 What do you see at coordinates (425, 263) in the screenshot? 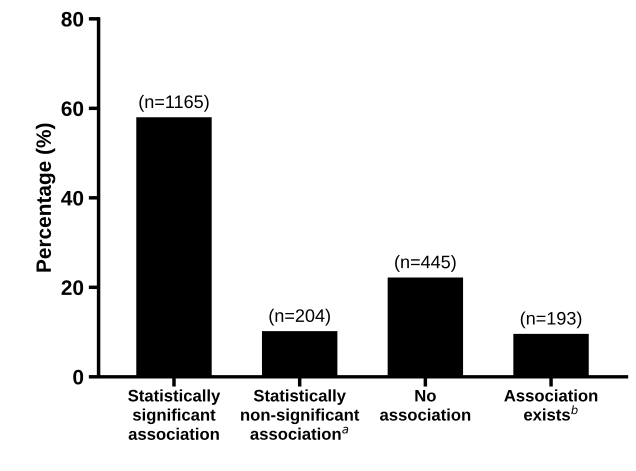
I see `annotation: (n=445)` at bounding box center [425, 263].